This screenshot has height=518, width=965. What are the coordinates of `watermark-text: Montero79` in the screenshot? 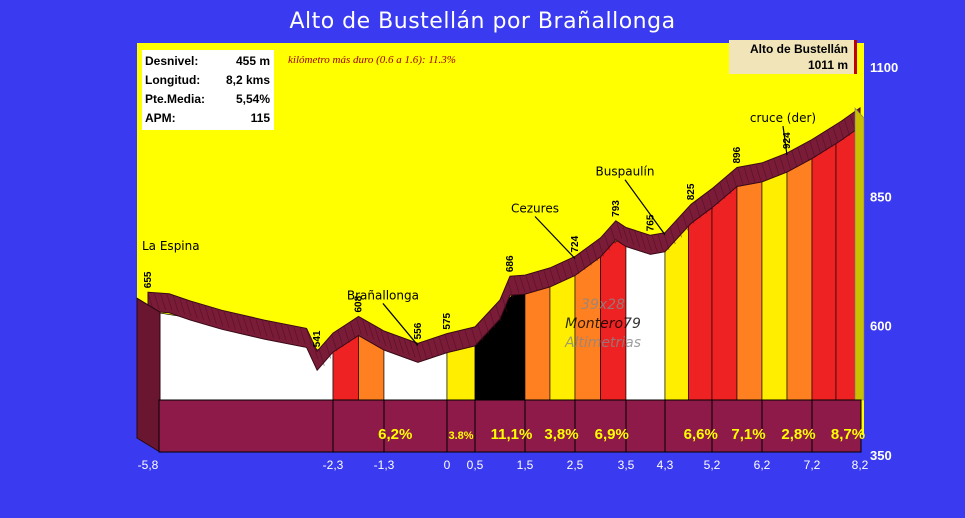 It's located at (603, 324).